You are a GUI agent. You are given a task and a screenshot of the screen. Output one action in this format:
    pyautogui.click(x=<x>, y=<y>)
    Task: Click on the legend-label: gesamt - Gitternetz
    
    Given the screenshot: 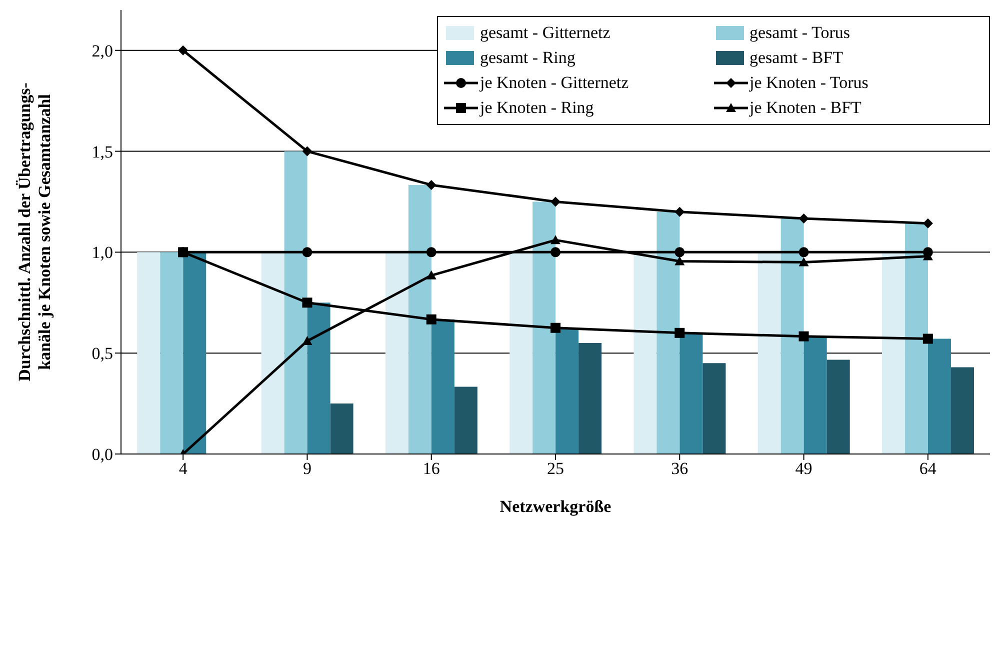 What is the action you would take?
    pyautogui.click(x=545, y=33)
    